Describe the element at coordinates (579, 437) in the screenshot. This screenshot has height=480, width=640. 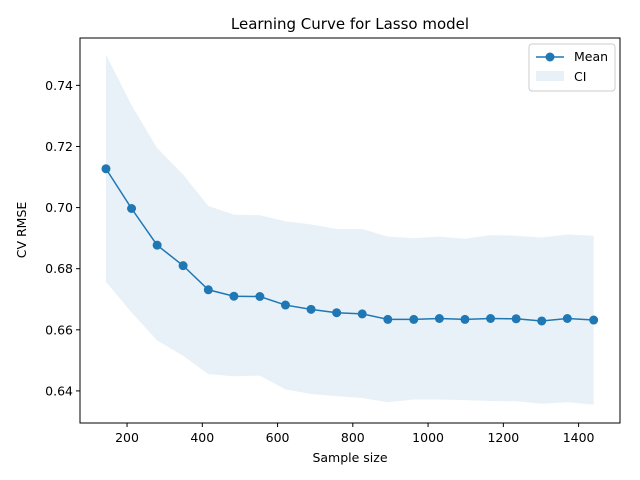
I see `x-tick-label: 1400` at that location.